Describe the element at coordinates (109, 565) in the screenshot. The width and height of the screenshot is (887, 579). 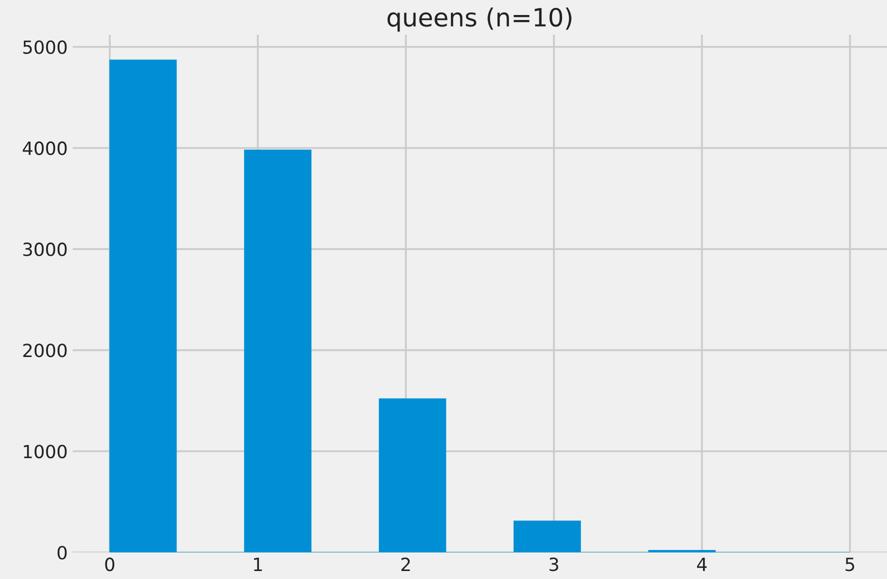
I see `x-tick-label: 0` at that location.